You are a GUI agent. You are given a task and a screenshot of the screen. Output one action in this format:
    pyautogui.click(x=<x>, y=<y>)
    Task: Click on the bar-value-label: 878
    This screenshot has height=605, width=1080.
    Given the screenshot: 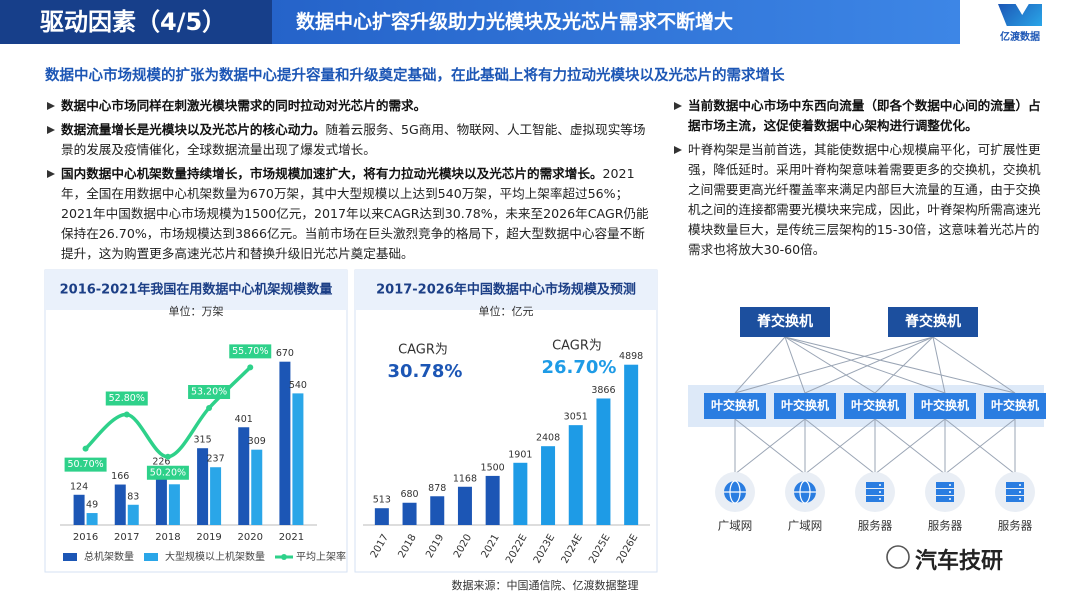 What is the action you would take?
    pyautogui.click(x=437, y=488)
    